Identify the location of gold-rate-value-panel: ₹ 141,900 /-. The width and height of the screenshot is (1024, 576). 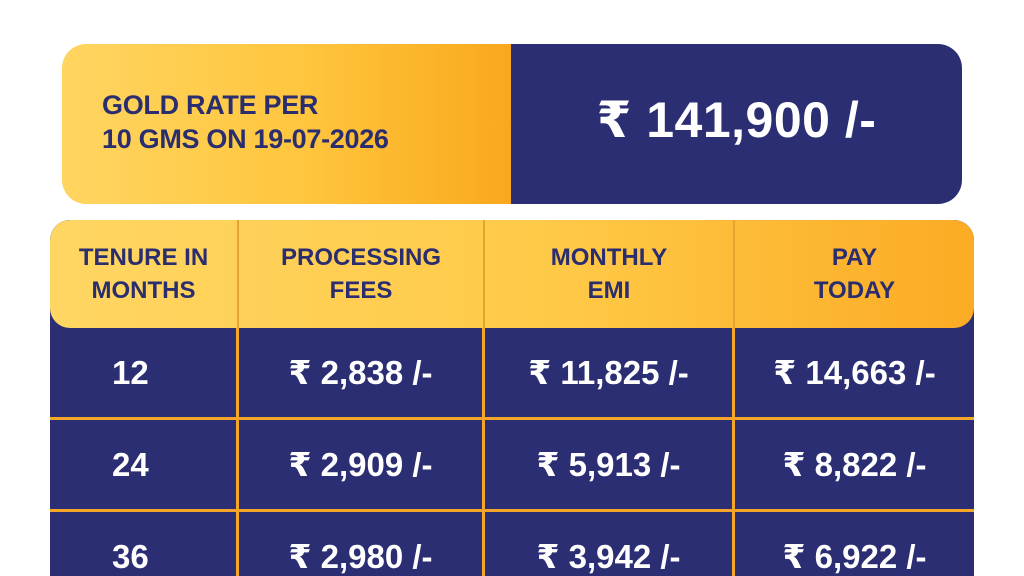
(736, 124).